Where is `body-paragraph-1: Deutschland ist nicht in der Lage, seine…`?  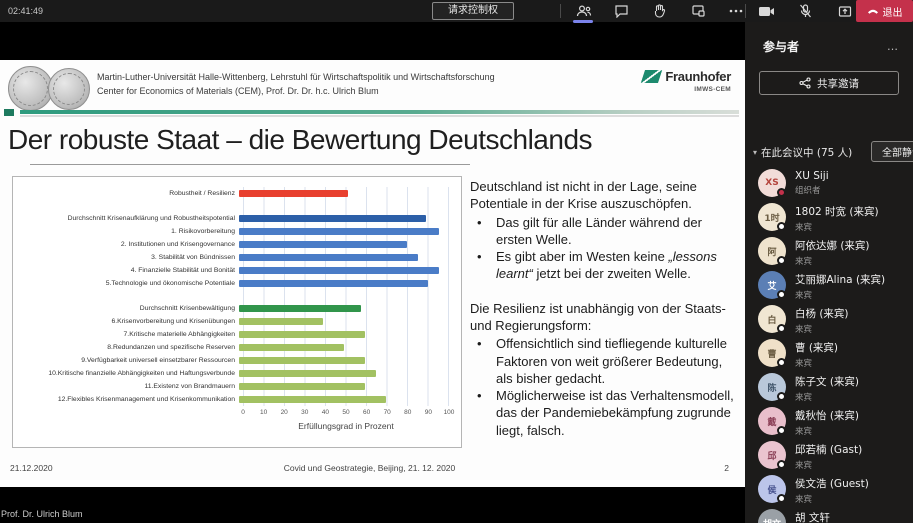 body-paragraph-1: Deutschland ist nicht in der Lage, seine… is located at coordinates (583, 195).